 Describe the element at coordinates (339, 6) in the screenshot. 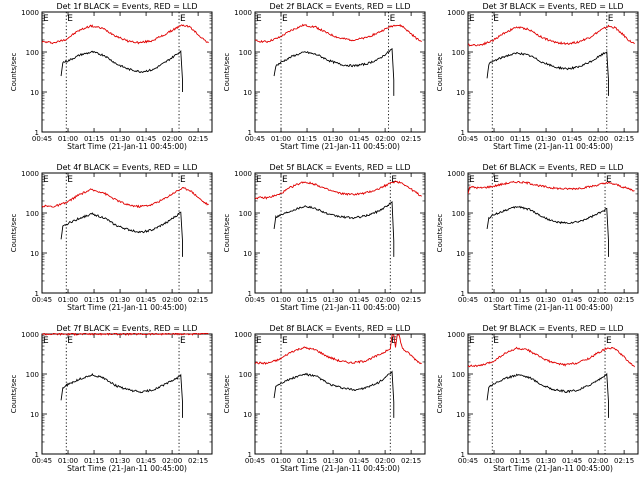

I see `panel-title: Det 2f BLACK = Events, RED = LLD` at that location.